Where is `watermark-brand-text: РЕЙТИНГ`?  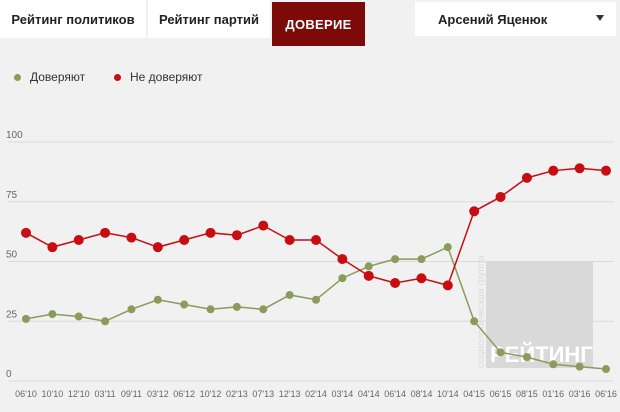
watermark-brand-text: РЕЙТИНГ is located at coordinates (541, 354).